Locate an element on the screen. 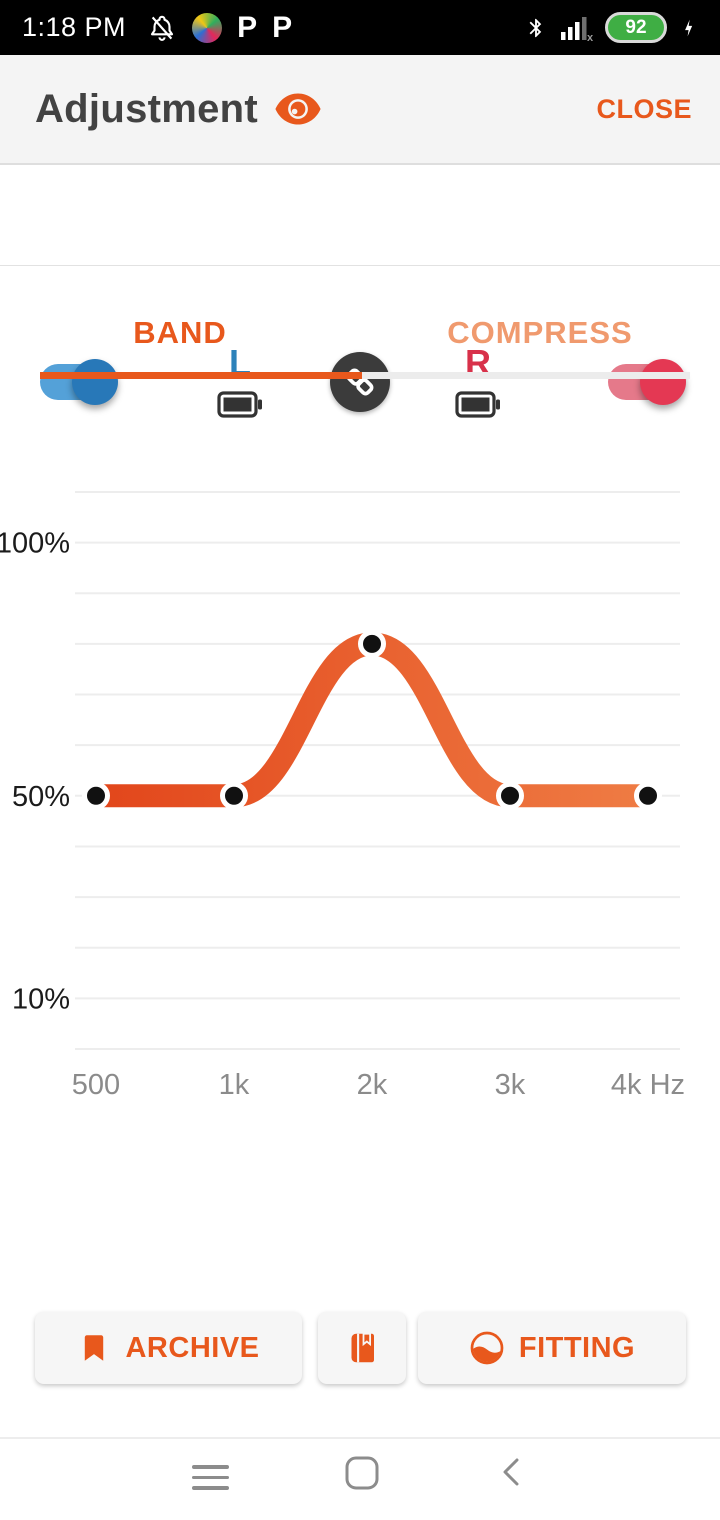 Image resolution: width=720 pixels, height=1520 pixels. close-button: CLOSE is located at coordinates (644, 108).